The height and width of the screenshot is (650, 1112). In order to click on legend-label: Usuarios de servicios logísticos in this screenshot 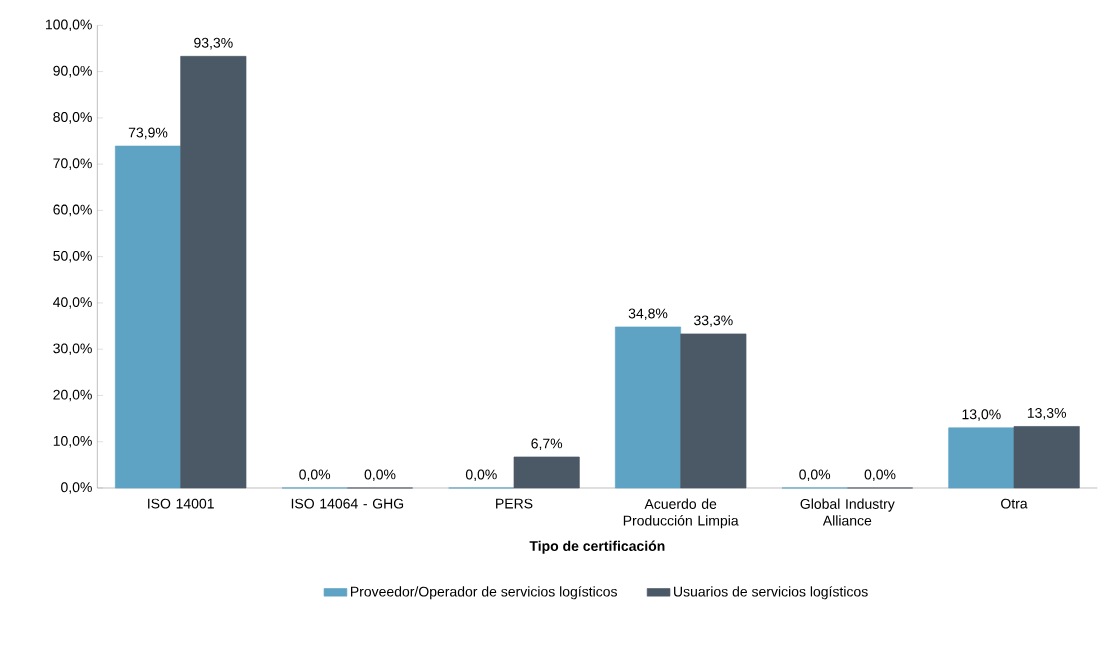, I will do `click(771, 593)`.